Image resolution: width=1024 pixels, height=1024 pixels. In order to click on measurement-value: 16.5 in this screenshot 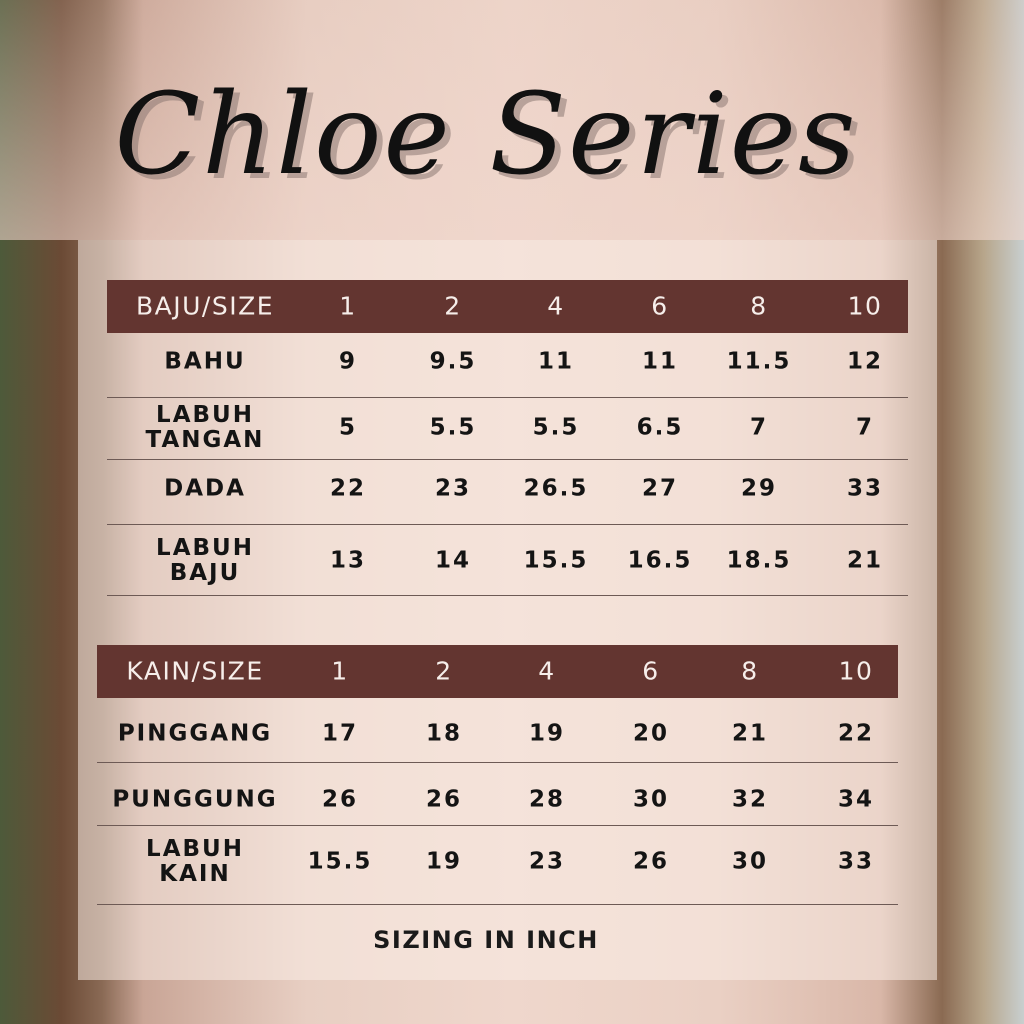, I will do `click(660, 560)`.